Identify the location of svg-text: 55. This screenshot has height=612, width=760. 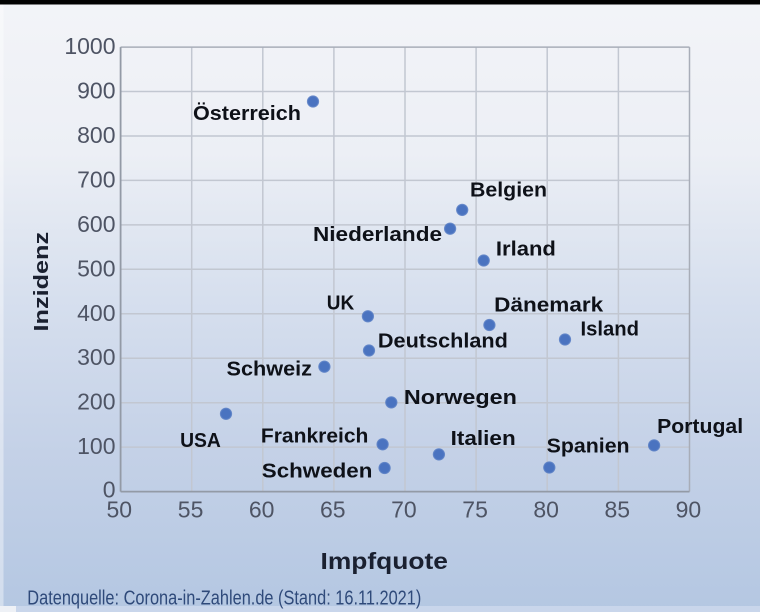
(191, 510).